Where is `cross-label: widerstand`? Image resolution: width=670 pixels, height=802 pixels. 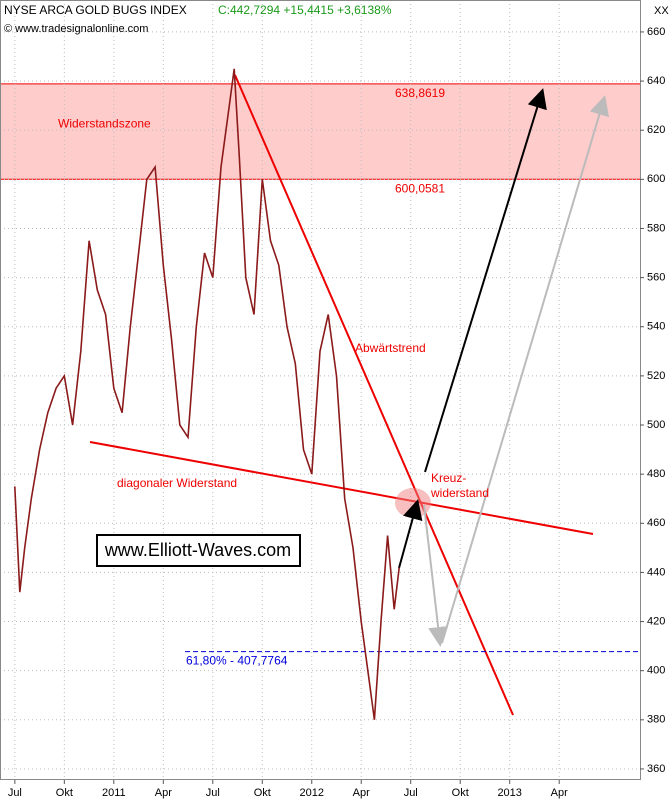 cross-label: widerstand is located at coordinates (459, 493).